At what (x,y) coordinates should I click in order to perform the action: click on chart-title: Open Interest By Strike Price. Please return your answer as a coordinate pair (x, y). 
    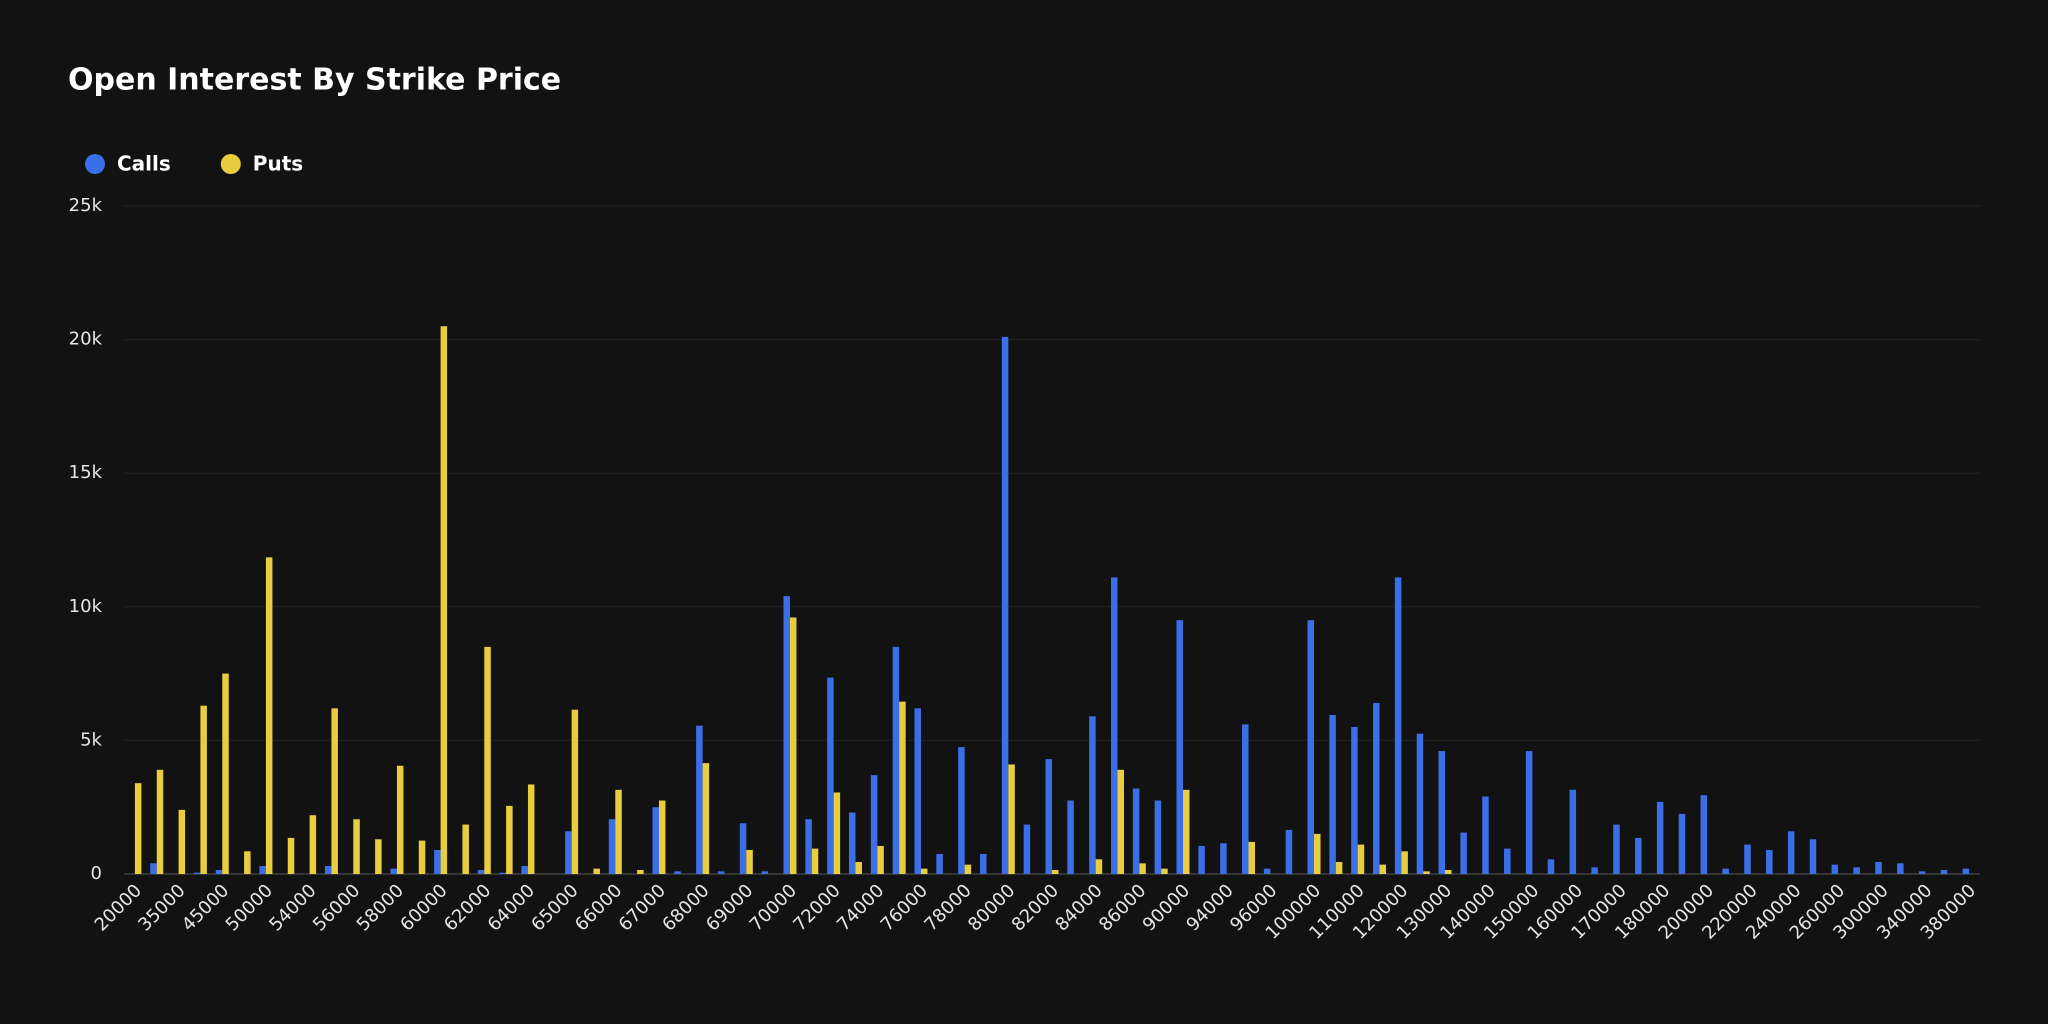
    Looking at the image, I should click on (314, 80).